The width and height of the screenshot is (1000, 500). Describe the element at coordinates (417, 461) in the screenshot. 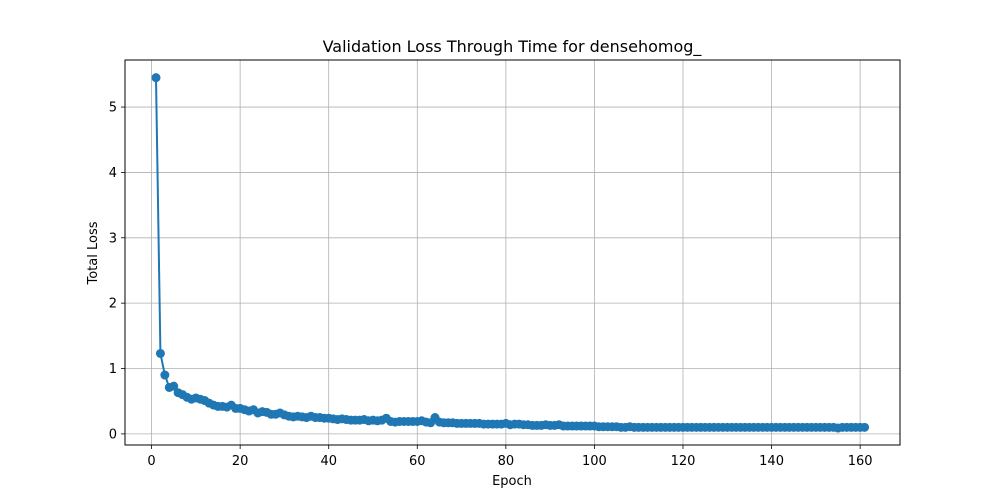

I see `x-tick-label: 60` at that location.